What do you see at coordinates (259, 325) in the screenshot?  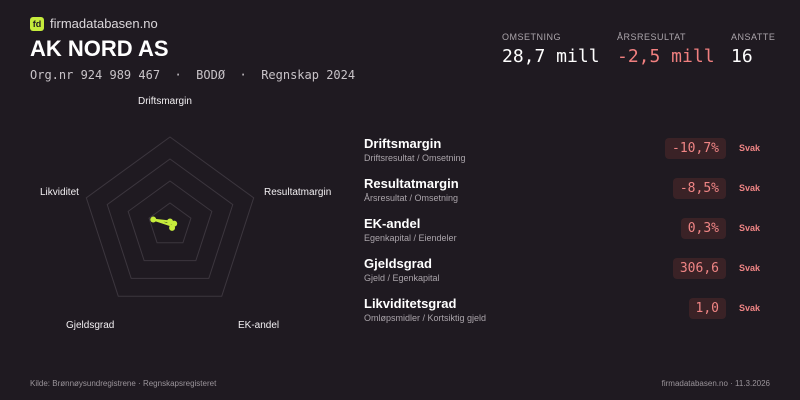 I see `radar-axis-label: EK-andel` at bounding box center [259, 325].